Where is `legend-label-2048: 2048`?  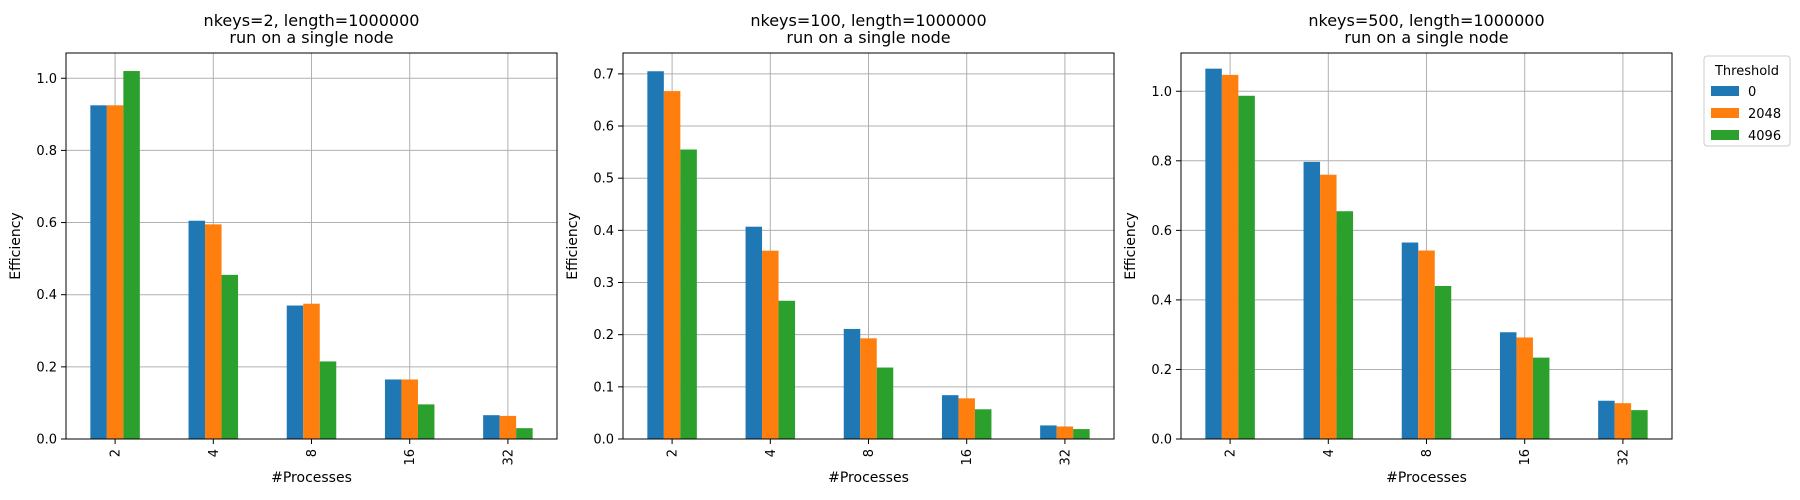
legend-label-2048: 2048 is located at coordinates (1764, 114).